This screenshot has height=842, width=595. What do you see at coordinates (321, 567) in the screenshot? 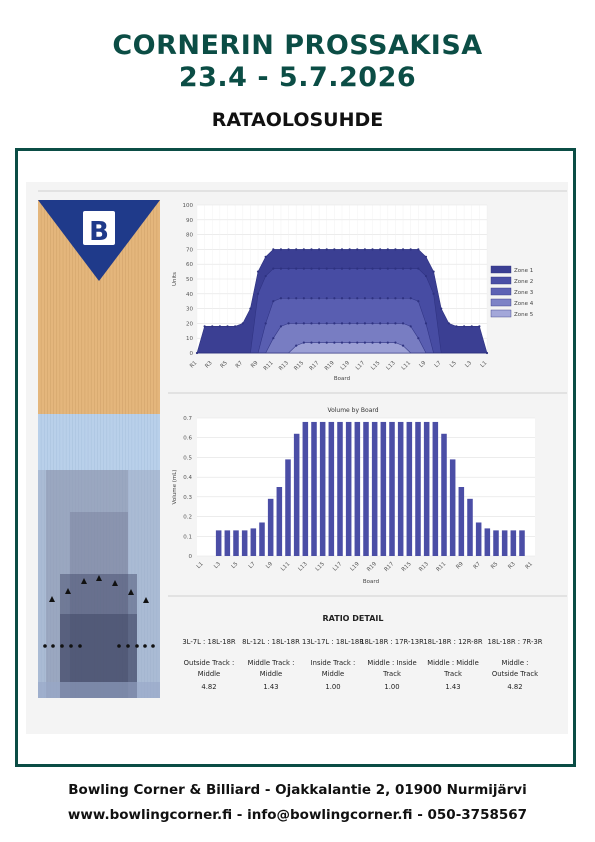
I see `x-tick-label: L15` at bounding box center [321, 567].